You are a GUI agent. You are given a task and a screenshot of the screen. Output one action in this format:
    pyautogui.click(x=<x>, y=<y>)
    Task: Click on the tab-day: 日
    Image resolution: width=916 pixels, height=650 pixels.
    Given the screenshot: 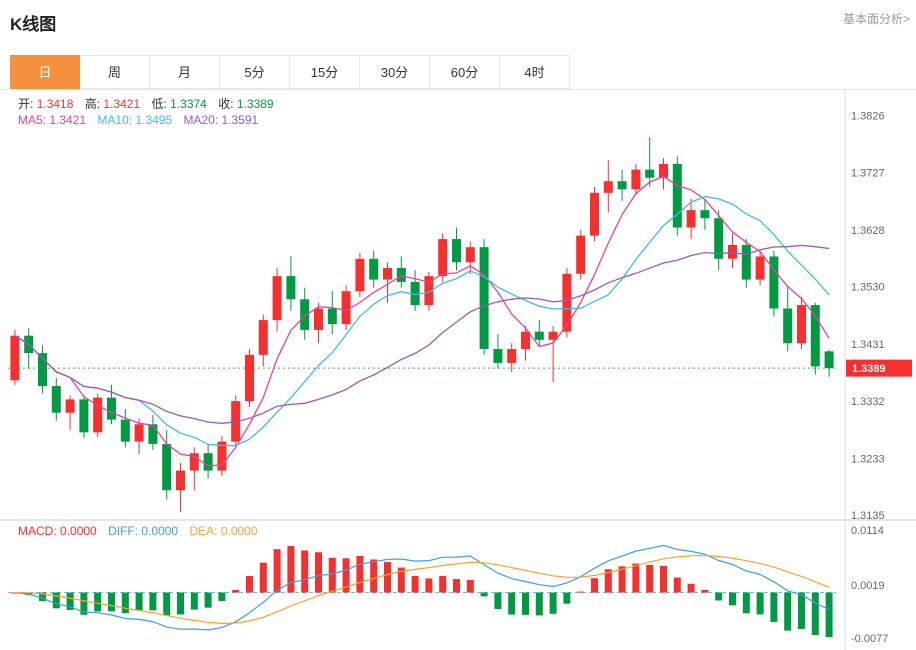 What is the action you would take?
    pyautogui.click(x=45, y=72)
    